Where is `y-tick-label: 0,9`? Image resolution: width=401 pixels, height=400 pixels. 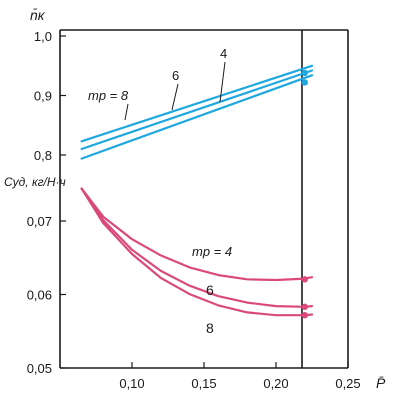 y-tick-label: 0,9 is located at coordinates (43, 96).